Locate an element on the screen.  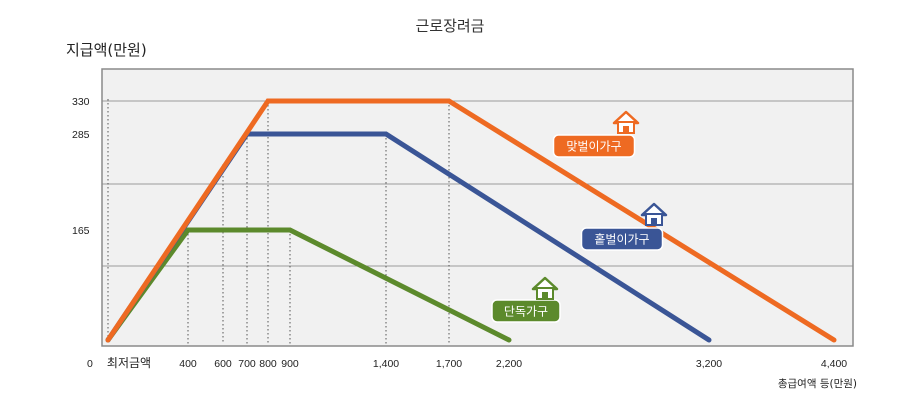
x-tick-label: 800 is located at coordinates (268, 364).